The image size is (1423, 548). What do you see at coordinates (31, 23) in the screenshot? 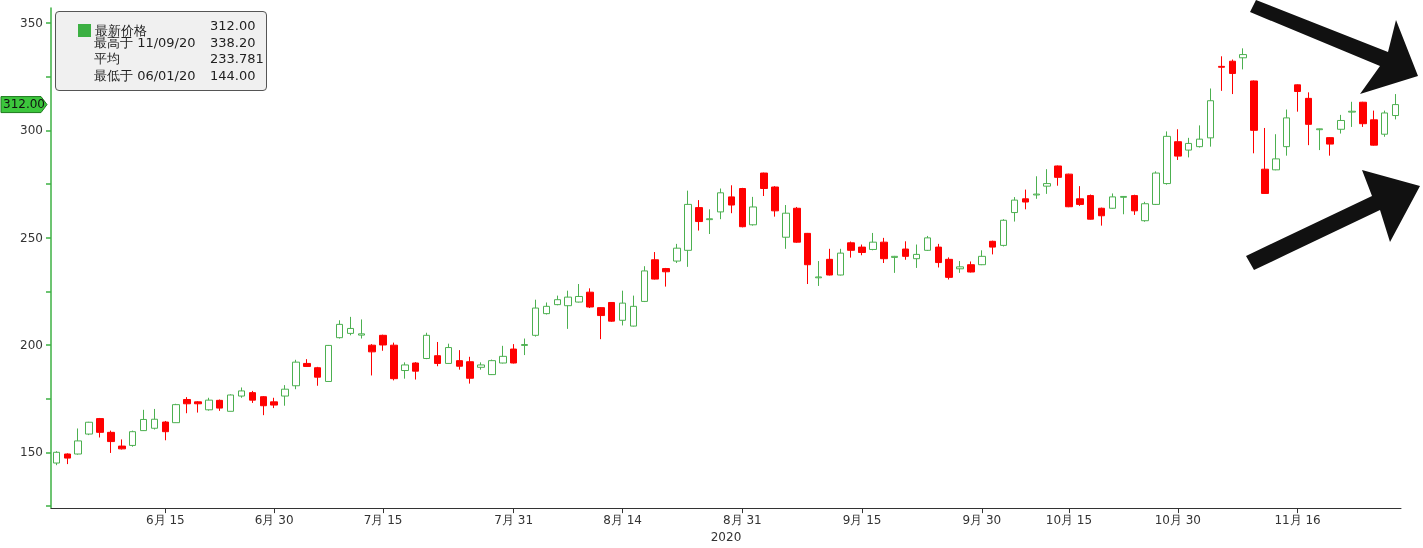
I see `y-tick-label: 350` at bounding box center [31, 23].